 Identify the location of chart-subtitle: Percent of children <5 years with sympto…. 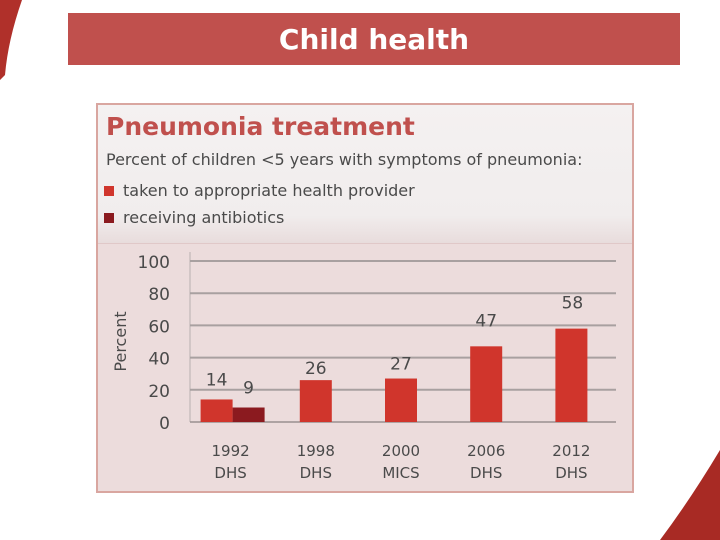
(344, 159).